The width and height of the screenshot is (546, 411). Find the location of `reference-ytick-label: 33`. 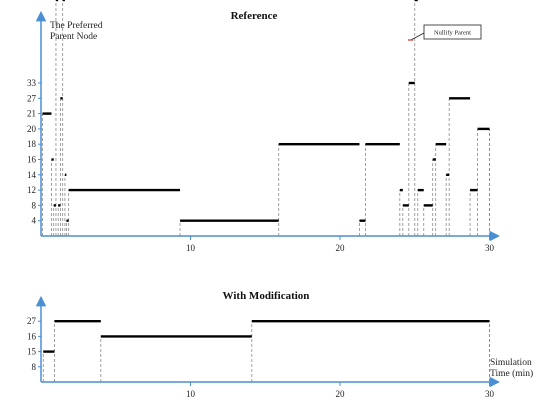

reference-ytick-label: 33 is located at coordinates (32, 83).